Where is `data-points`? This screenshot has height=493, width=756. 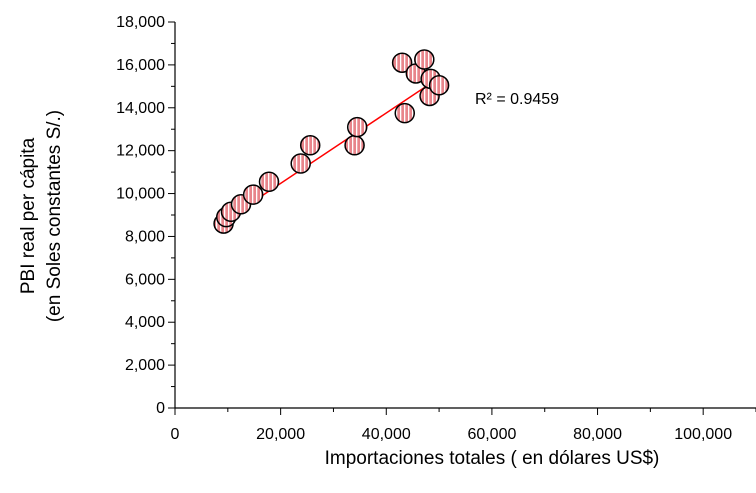
data-points is located at coordinates (331, 141).